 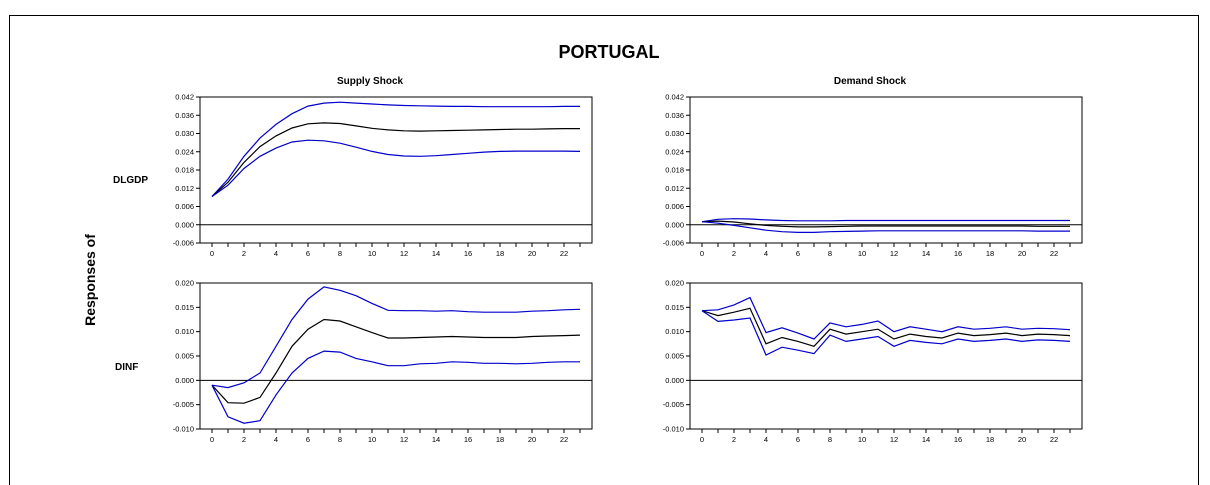 I want to click on y-tick-label: 0.030, so click(x=184, y=133).